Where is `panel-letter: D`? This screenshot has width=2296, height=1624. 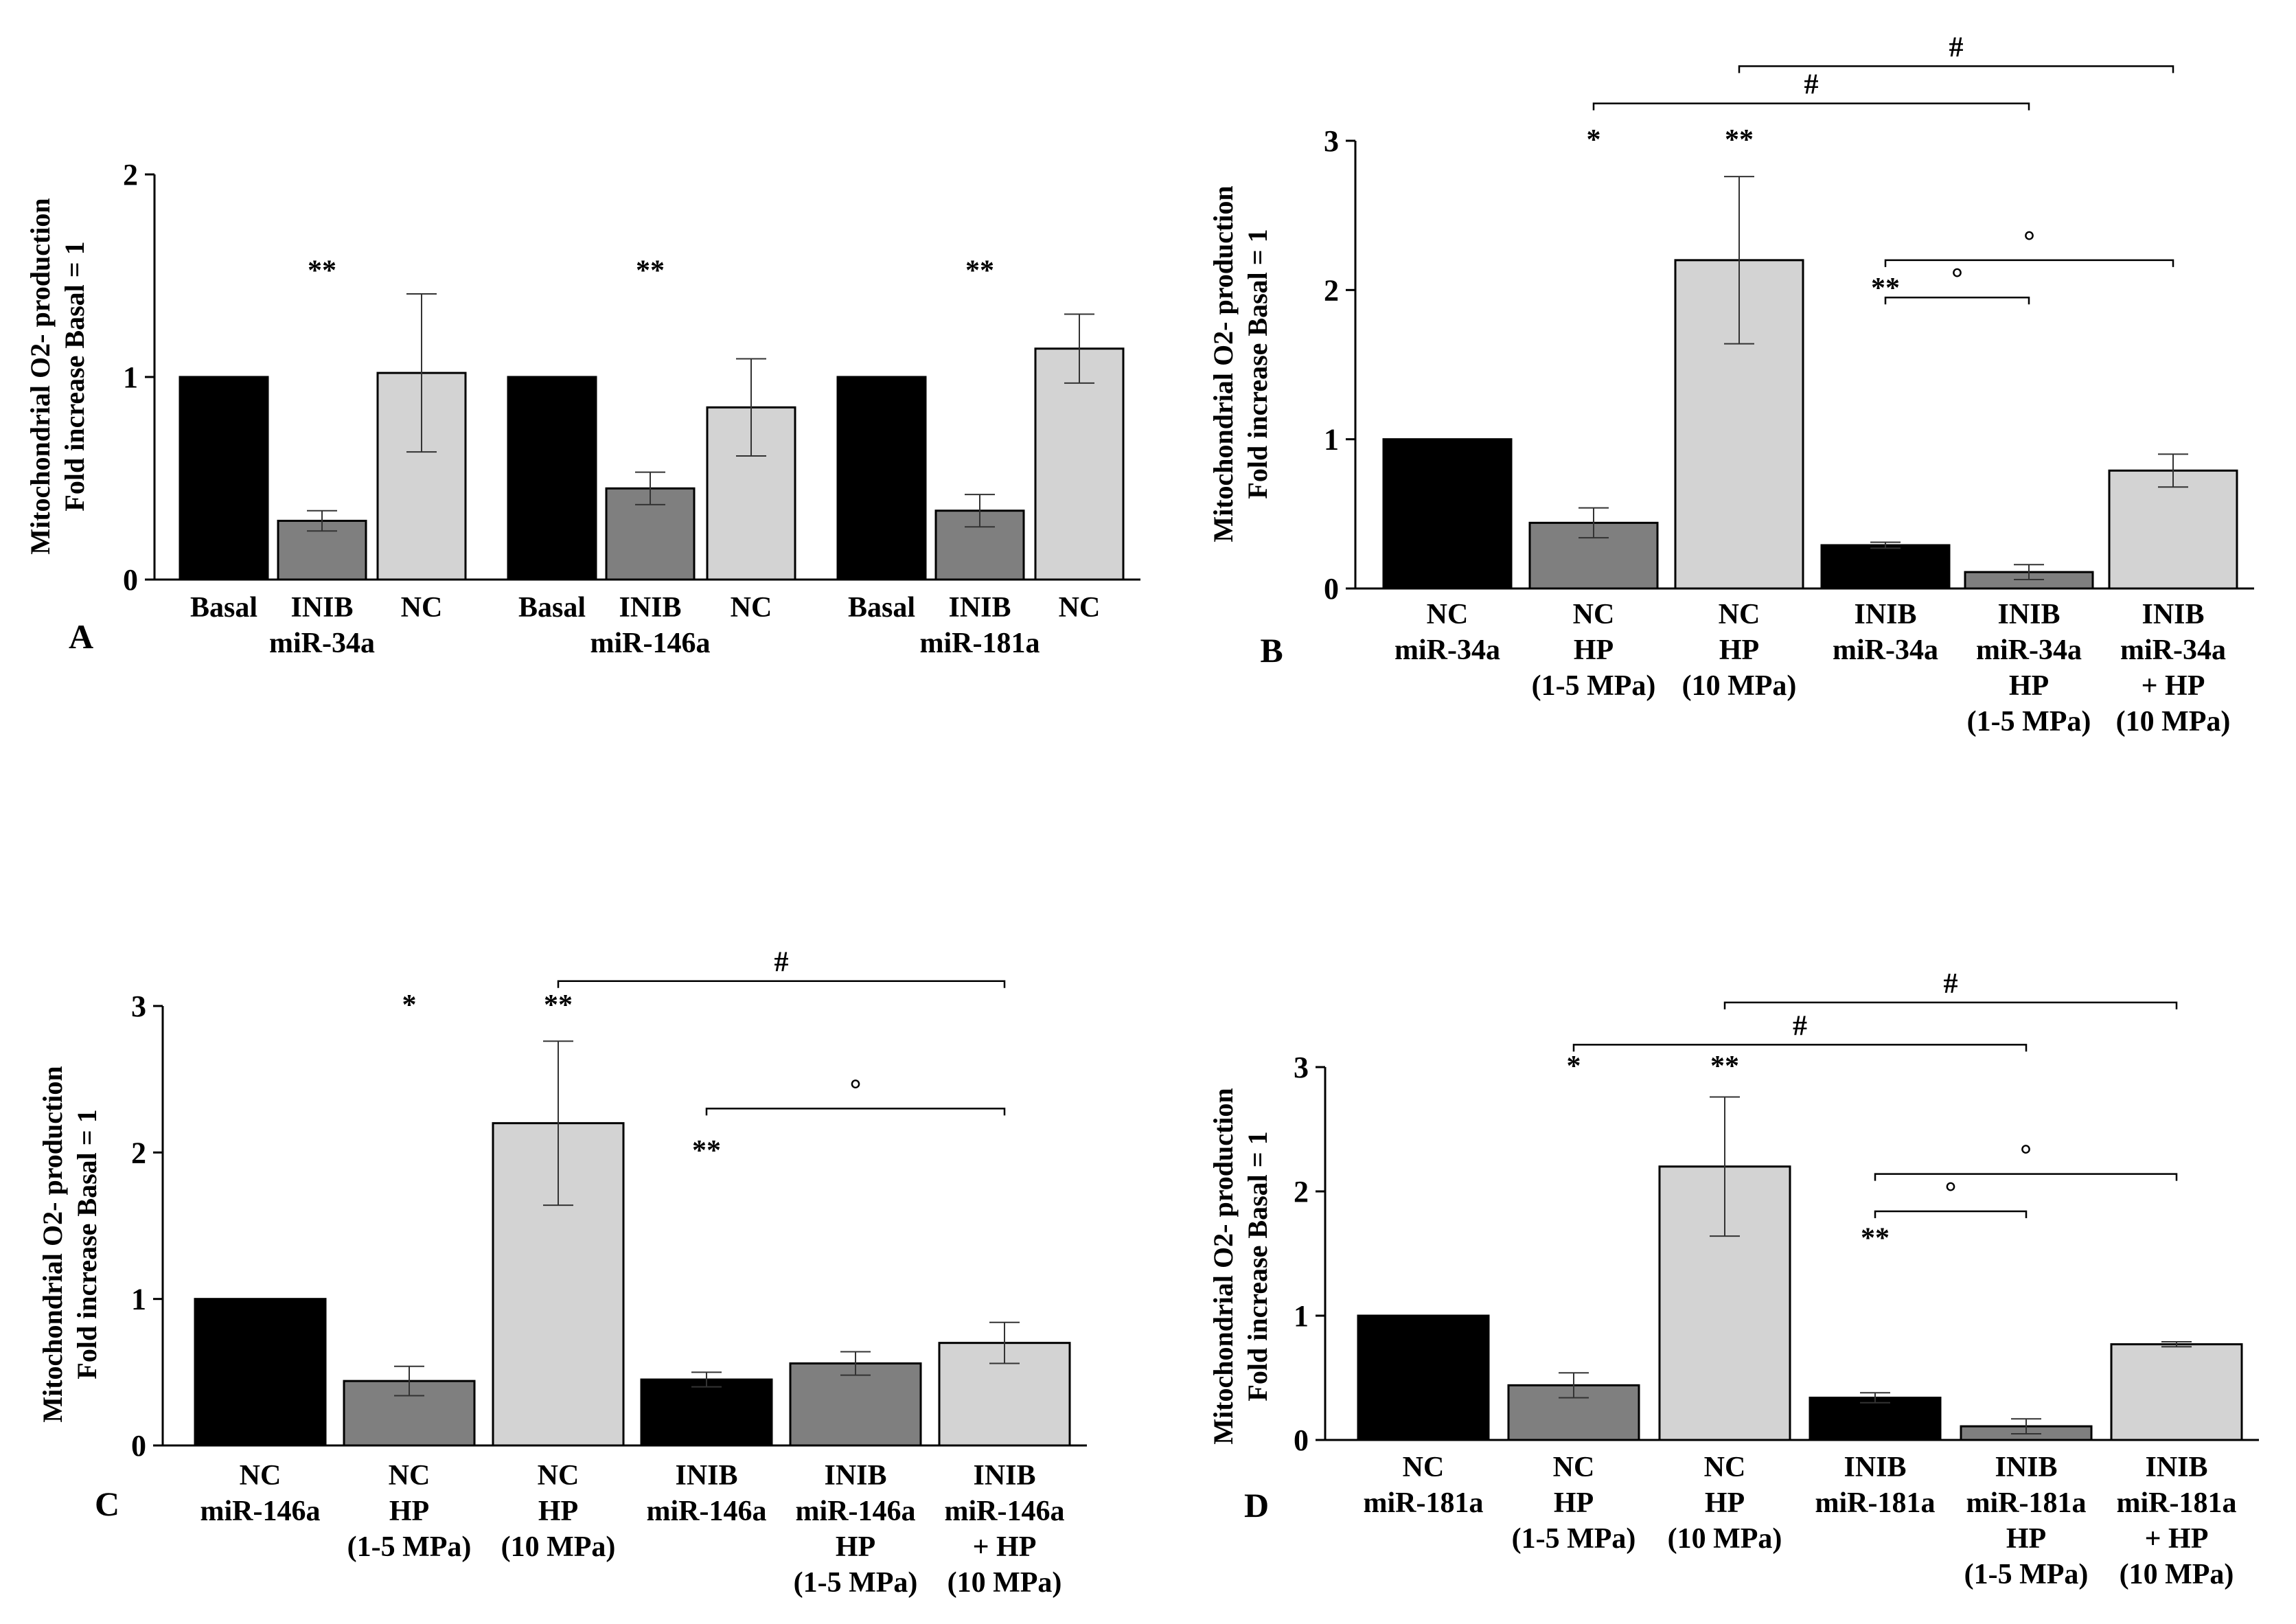
panel-letter: D is located at coordinates (1256, 1505).